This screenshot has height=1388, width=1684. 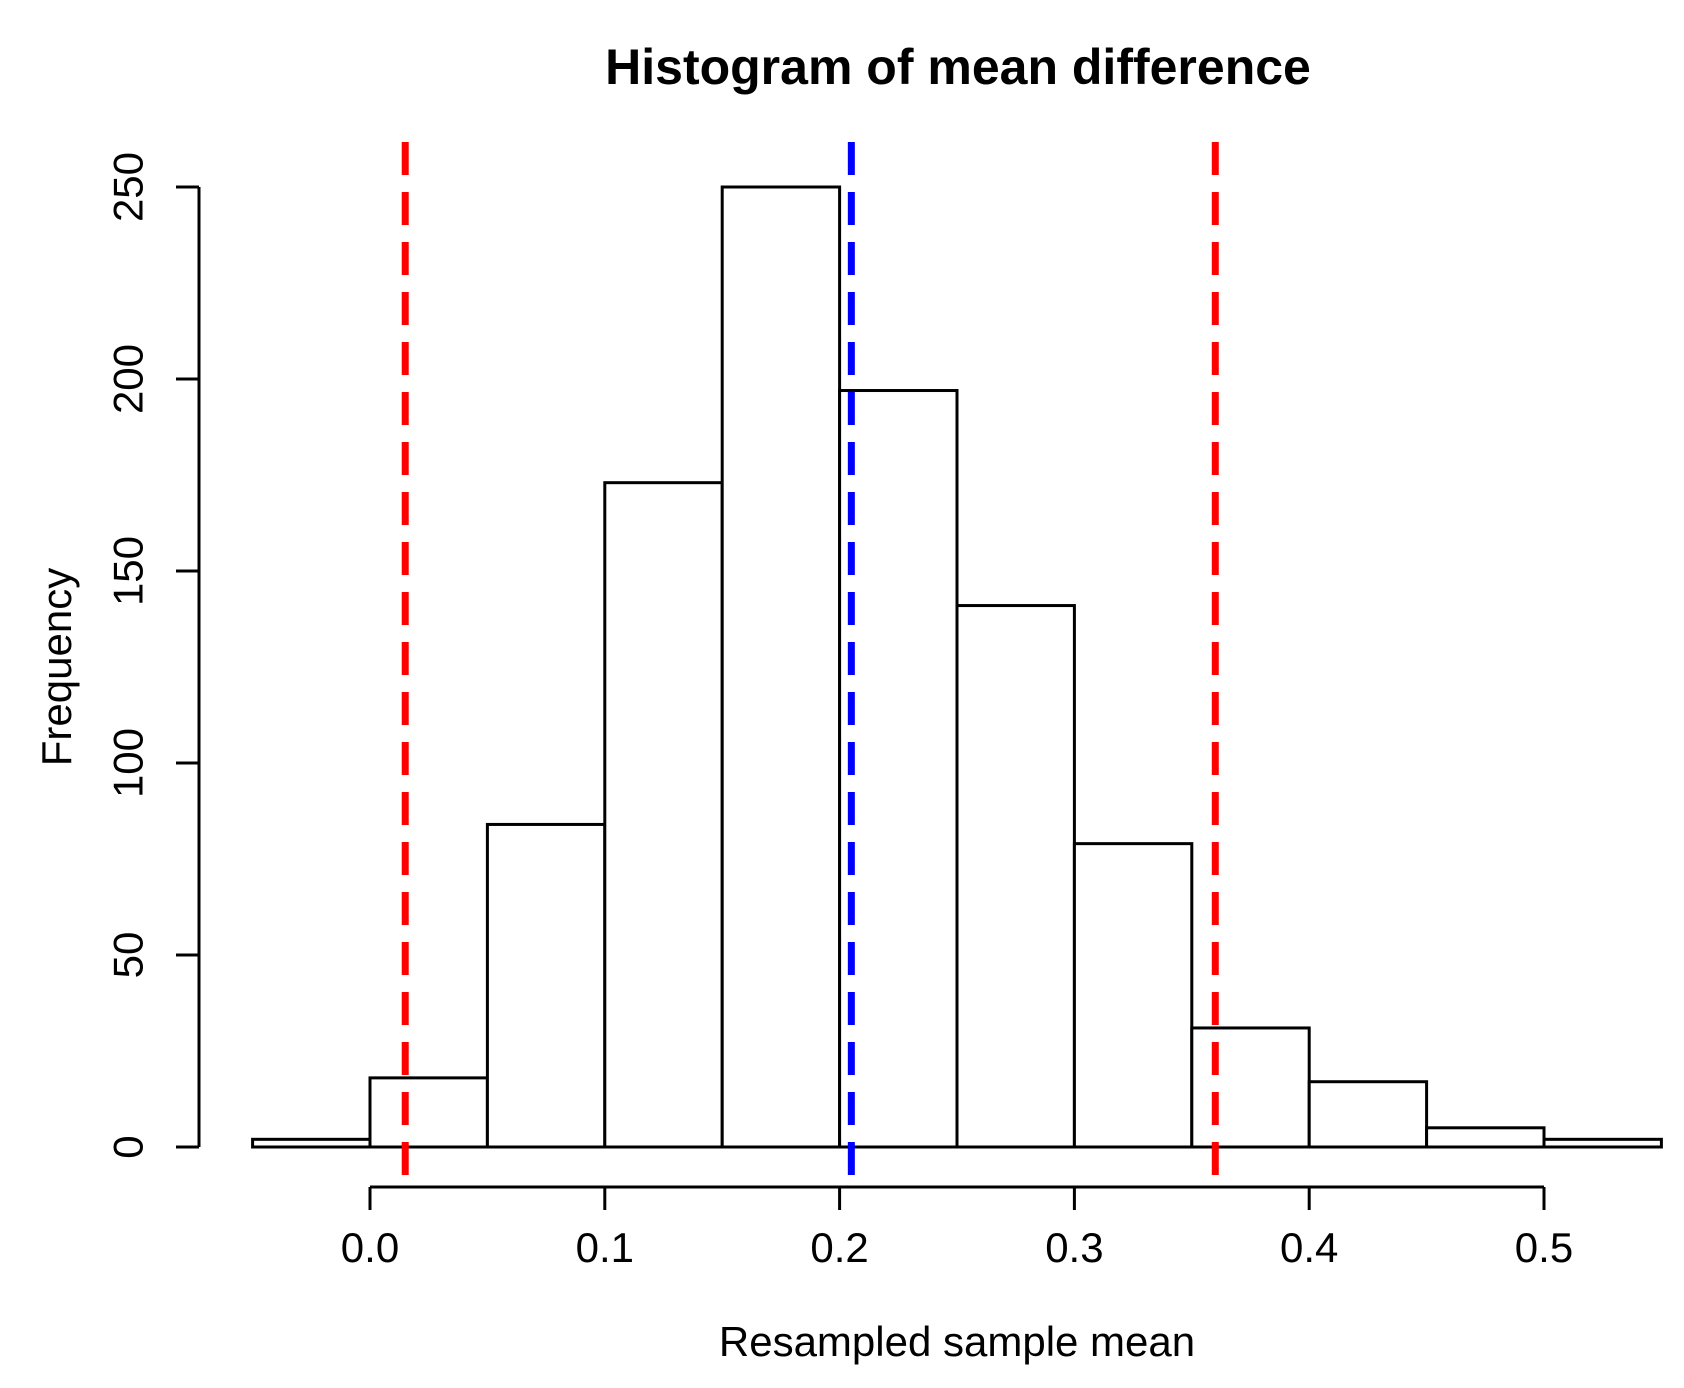 What do you see at coordinates (958, 67) in the screenshot?
I see `chart-title: Histogram of mean difference` at bounding box center [958, 67].